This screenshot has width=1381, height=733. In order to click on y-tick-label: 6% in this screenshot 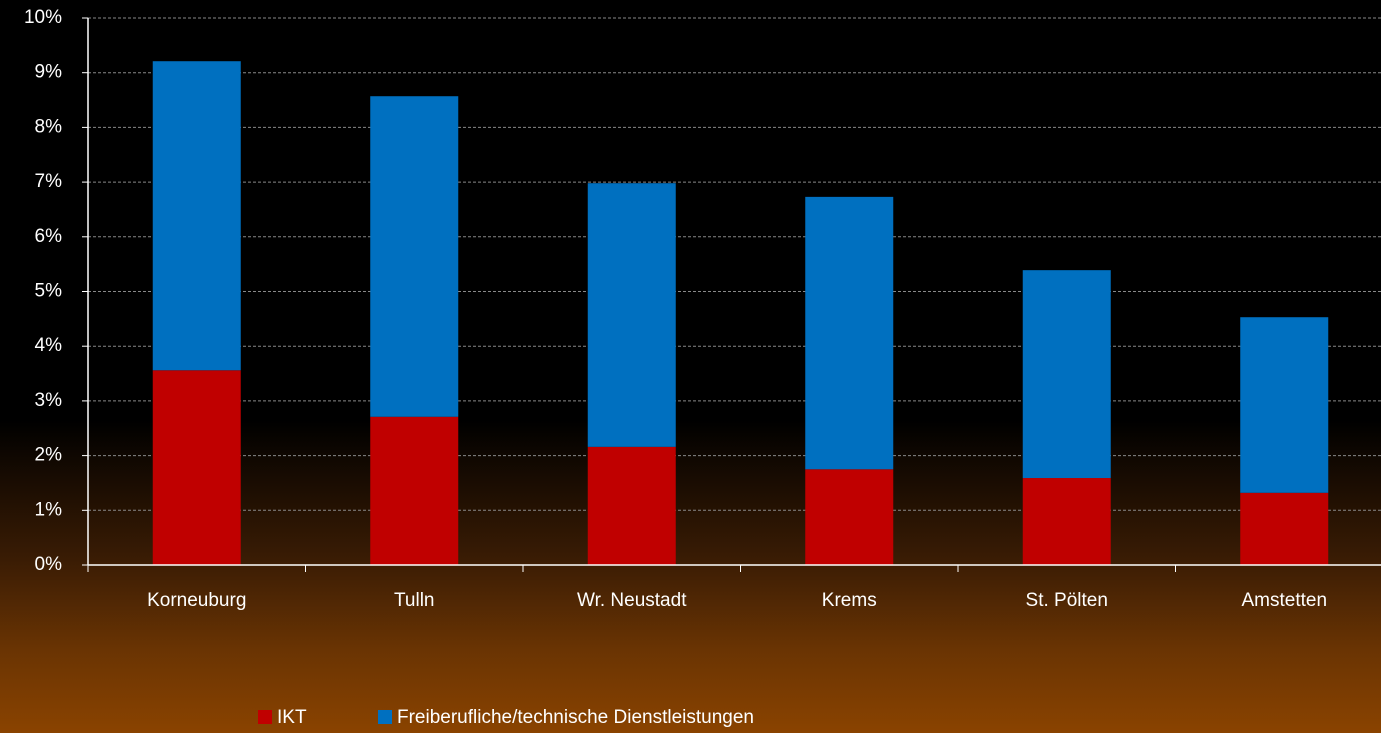, I will do `click(49, 236)`.